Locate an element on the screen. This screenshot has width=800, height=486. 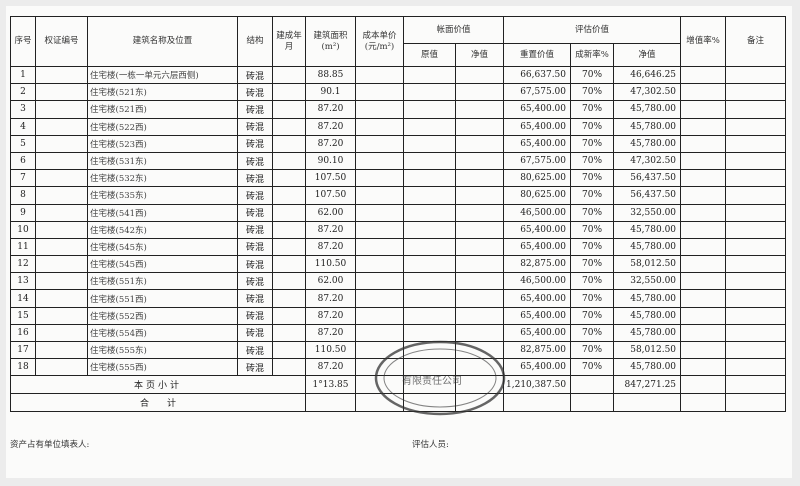
row-replacement: 67,575.00 is located at coordinates (537, 161).